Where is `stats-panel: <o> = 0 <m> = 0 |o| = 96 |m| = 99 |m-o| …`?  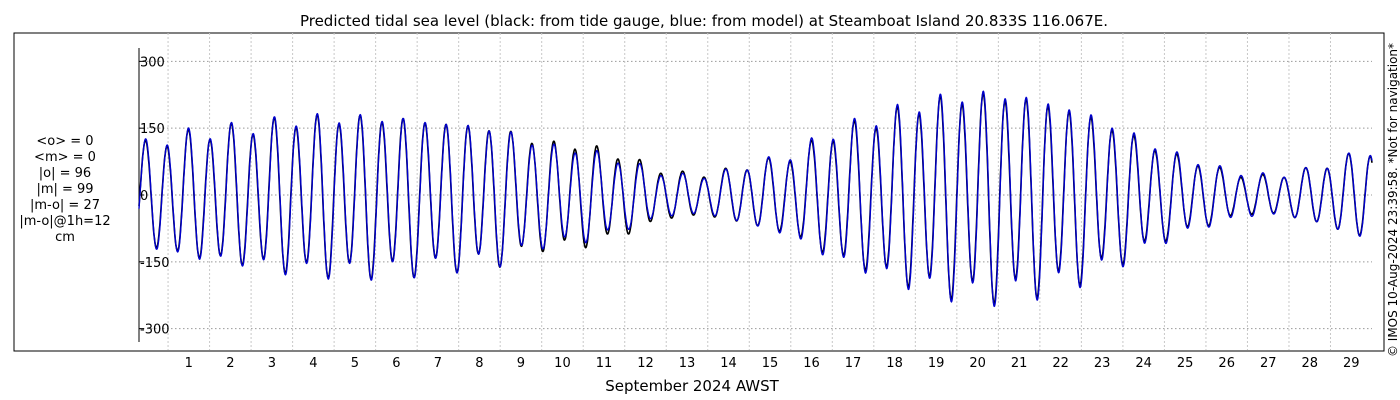
stats-panel: <o> = 0 <m> = 0 |o| = 96 |m| = 99 |m-o| … is located at coordinates (65, 190).